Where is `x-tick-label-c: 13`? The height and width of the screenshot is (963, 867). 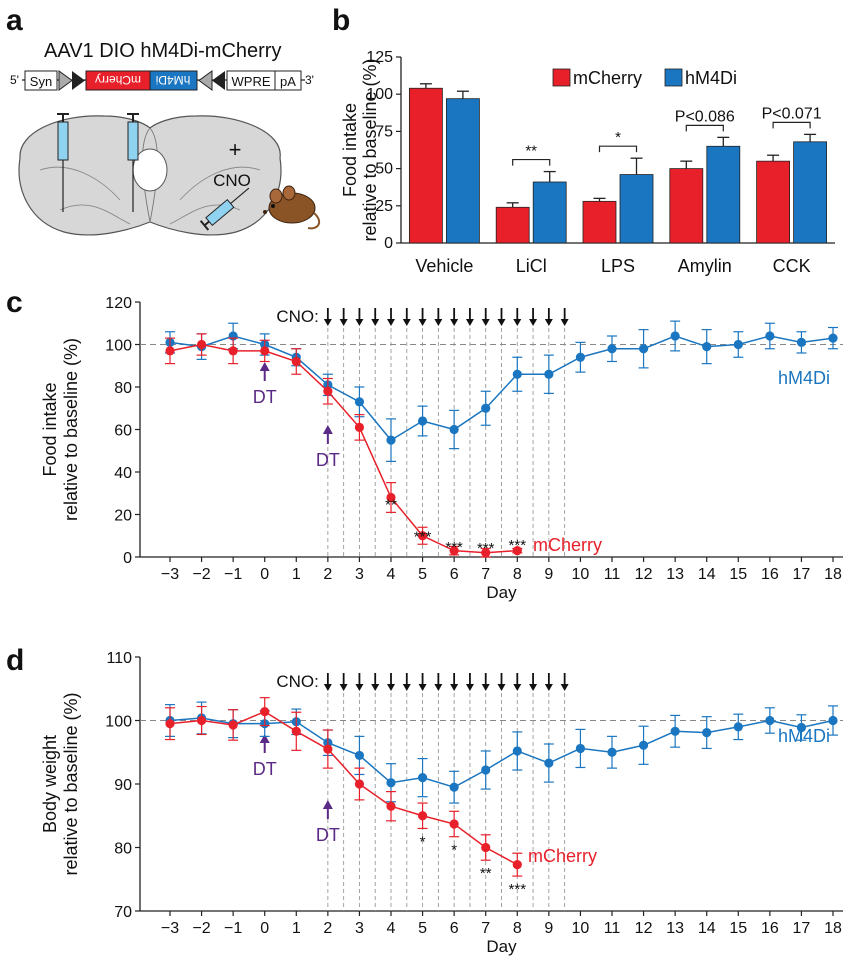 x-tick-label-c: 13 is located at coordinates (675, 574).